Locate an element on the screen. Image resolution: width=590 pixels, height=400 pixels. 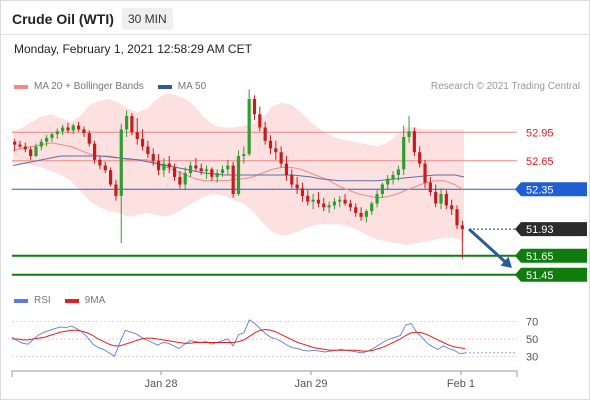
timeframe-badge: 30 MIN is located at coordinates (147, 19).